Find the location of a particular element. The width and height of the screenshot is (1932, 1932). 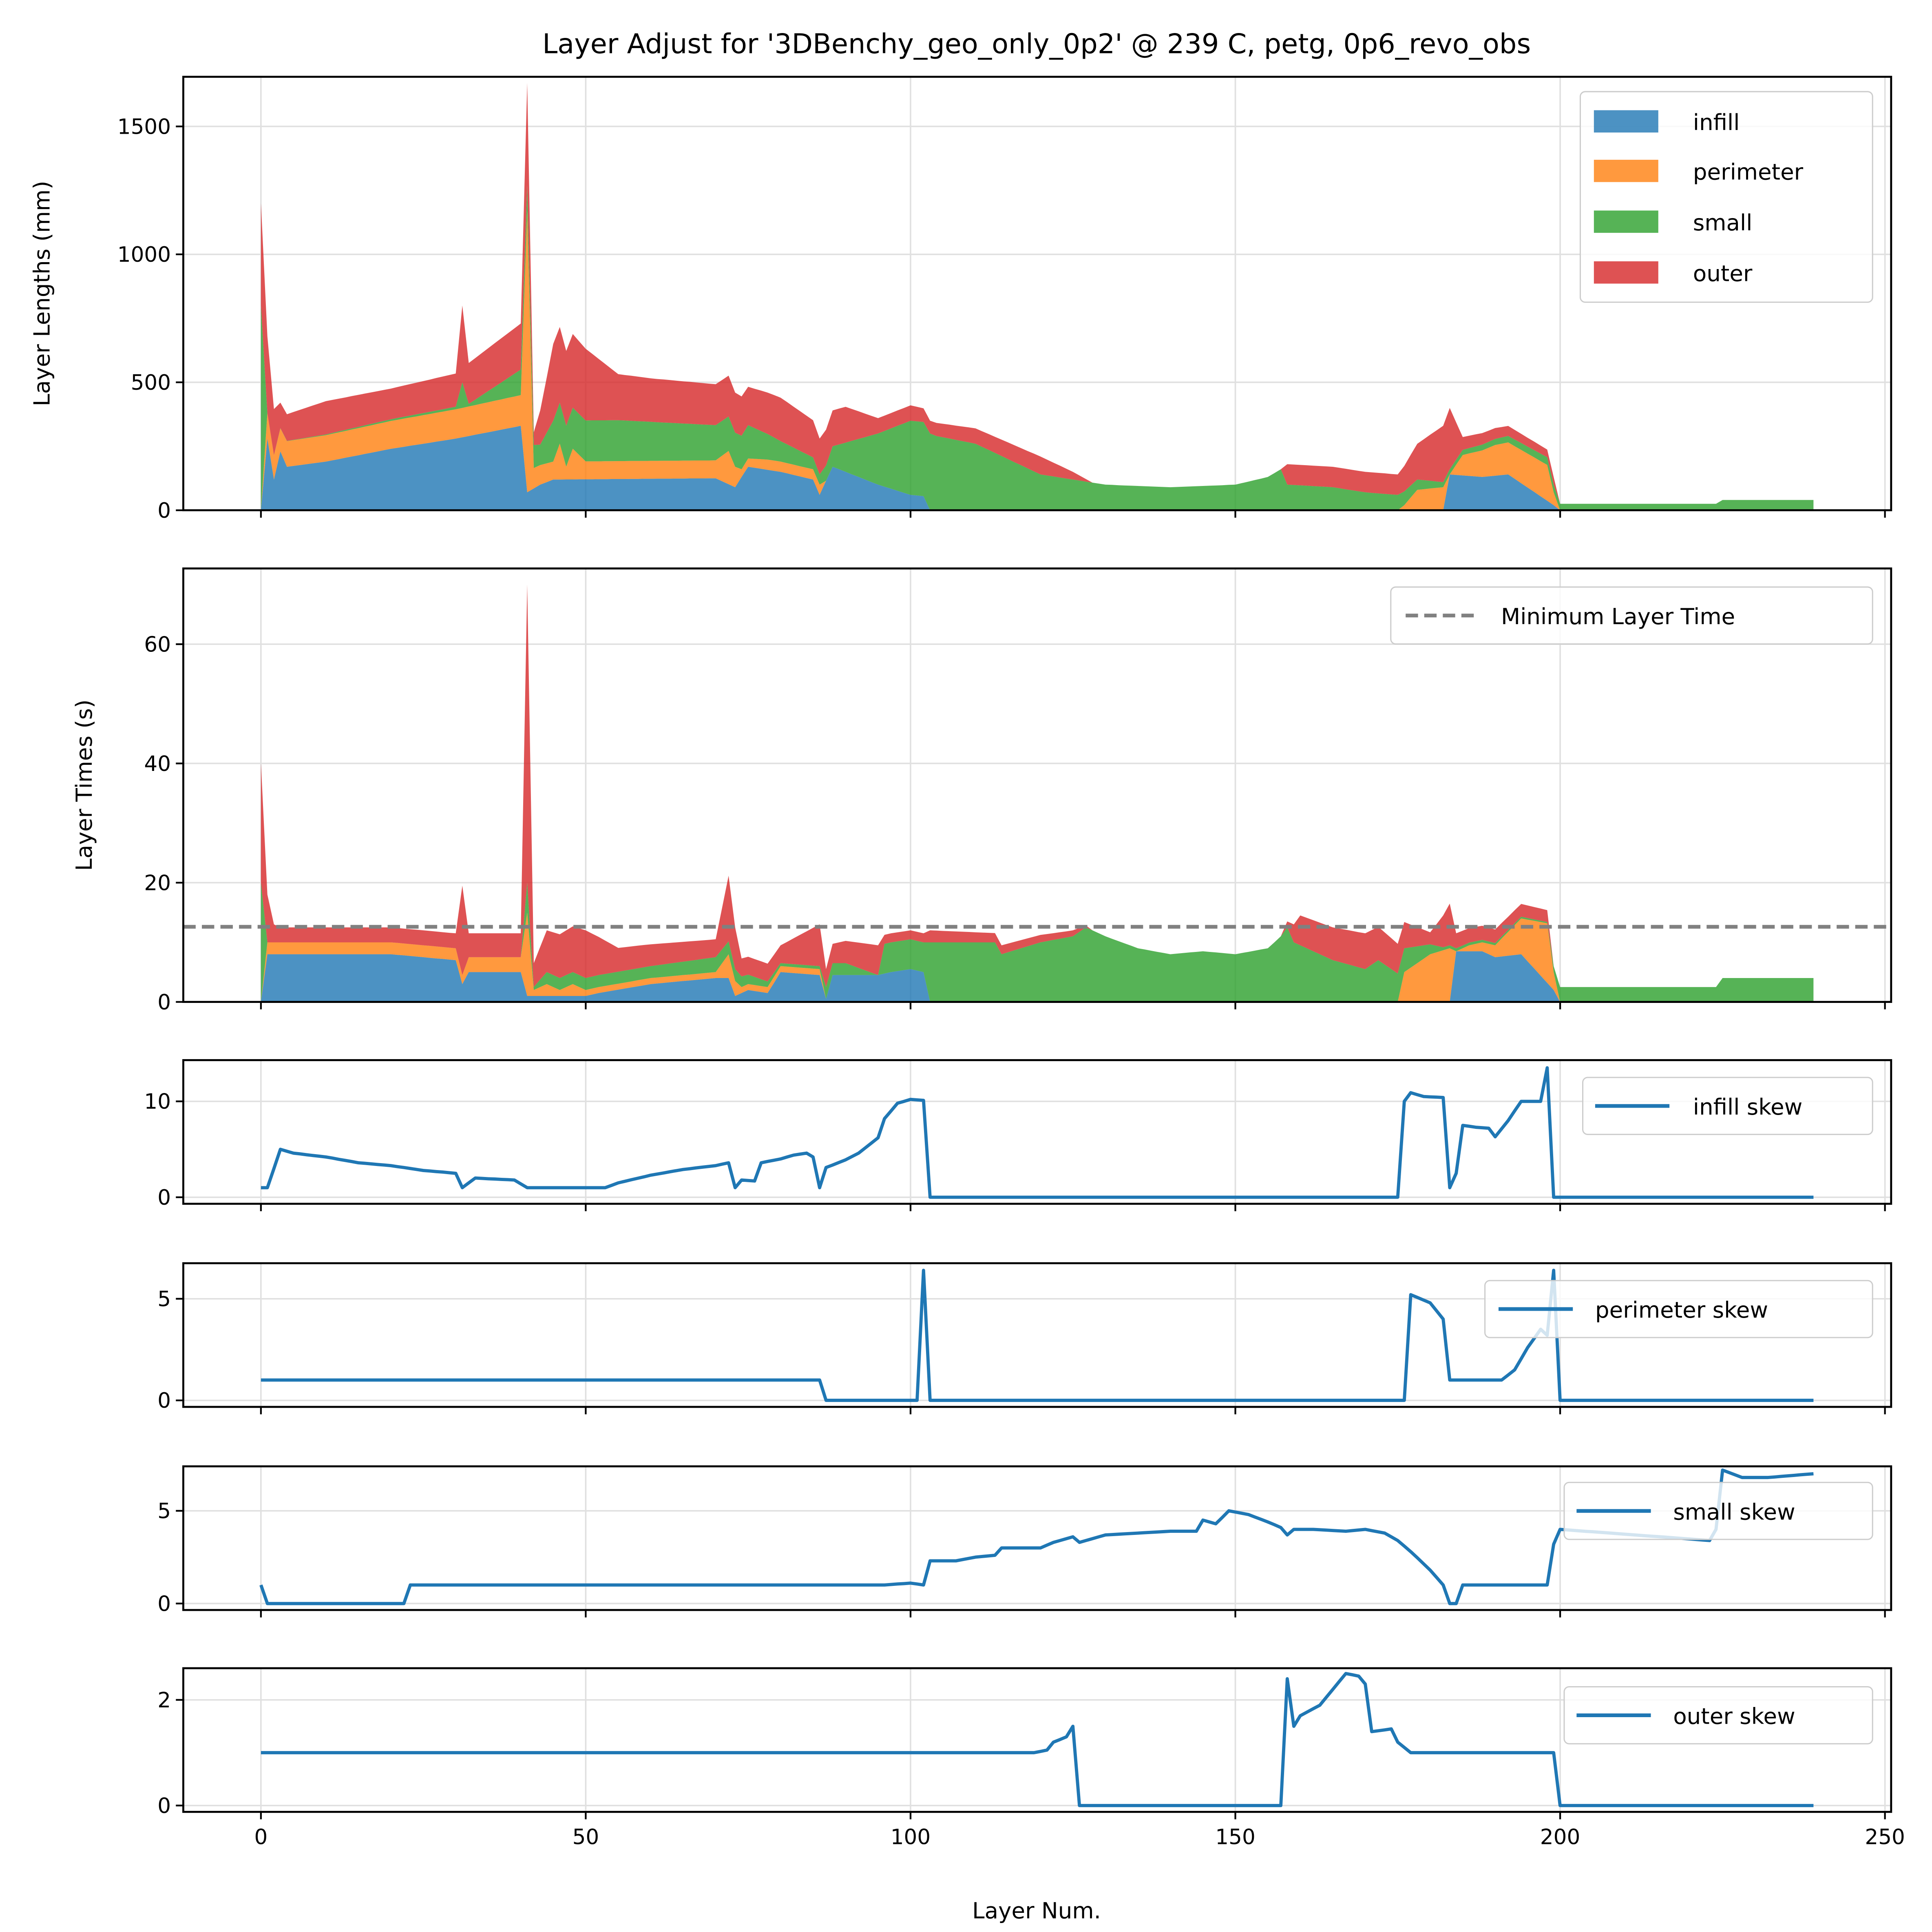

area-perimeter-times is located at coordinates (1037, 957).